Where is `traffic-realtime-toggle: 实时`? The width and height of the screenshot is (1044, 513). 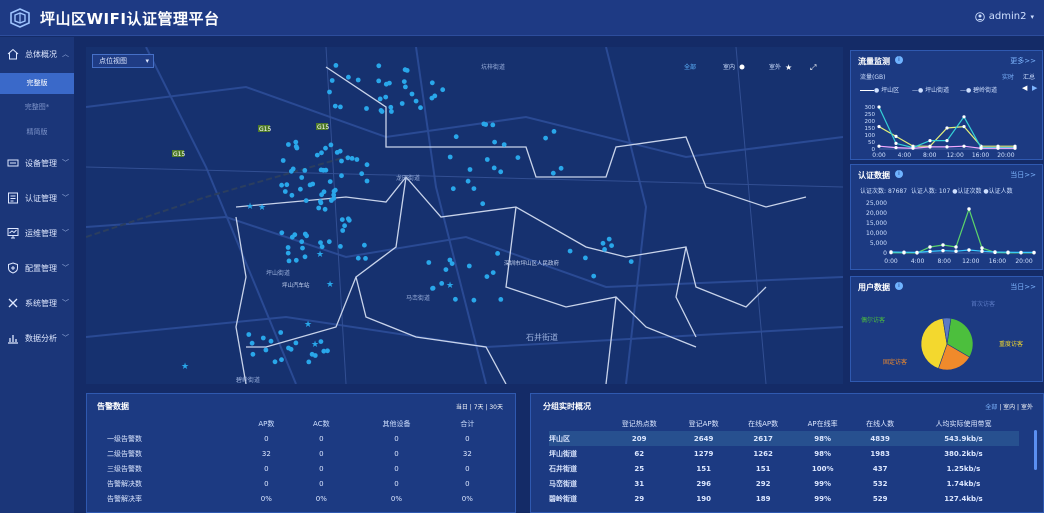
traffic-realtime-toggle: 实时 is located at coordinates (1007, 77).